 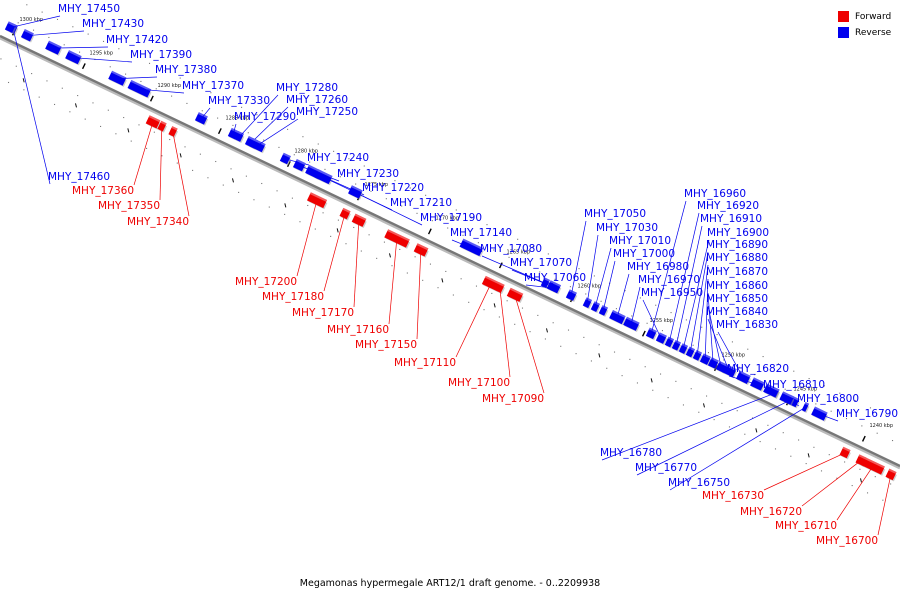 I want to click on MHY_17210-block, so click(x=324, y=177).